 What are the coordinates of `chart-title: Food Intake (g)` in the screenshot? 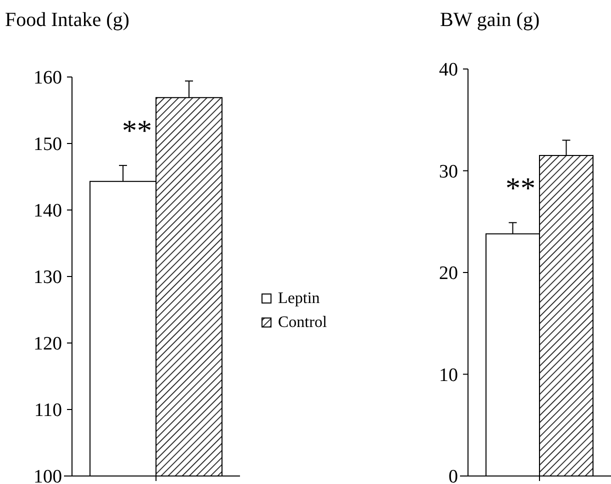 It's located at (67, 20).